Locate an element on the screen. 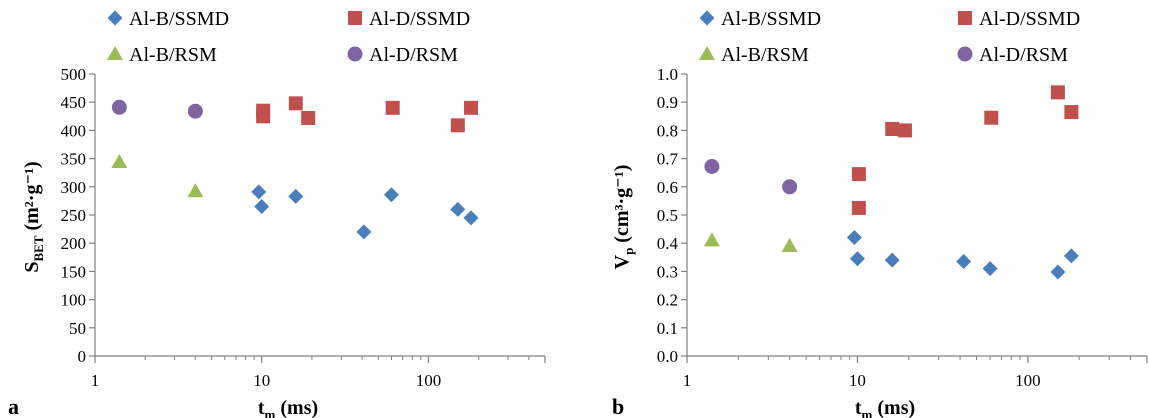  y-tick-label: 0.5 is located at coordinates (667, 215).